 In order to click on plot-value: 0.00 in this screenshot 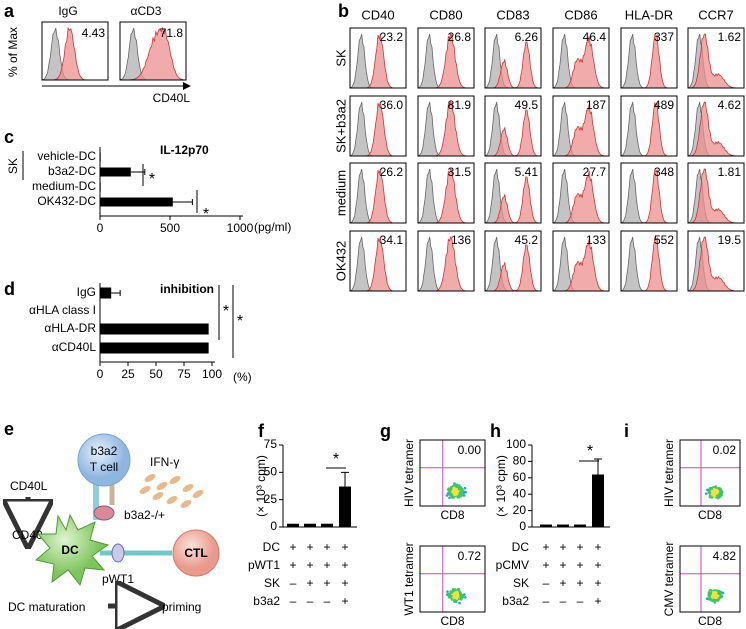, I will do `click(470, 450)`.